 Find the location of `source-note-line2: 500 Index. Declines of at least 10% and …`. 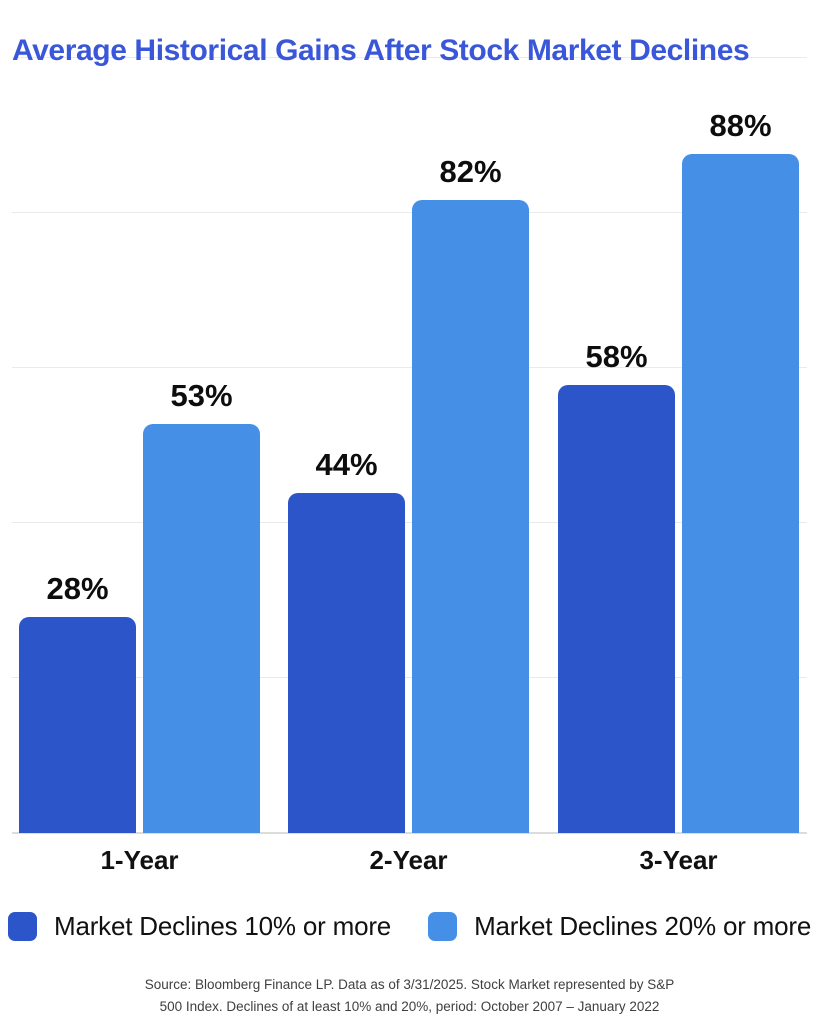

source-note-line2: 500 Index. Declines of at least 10% and … is located at coordinates (409, 1006).